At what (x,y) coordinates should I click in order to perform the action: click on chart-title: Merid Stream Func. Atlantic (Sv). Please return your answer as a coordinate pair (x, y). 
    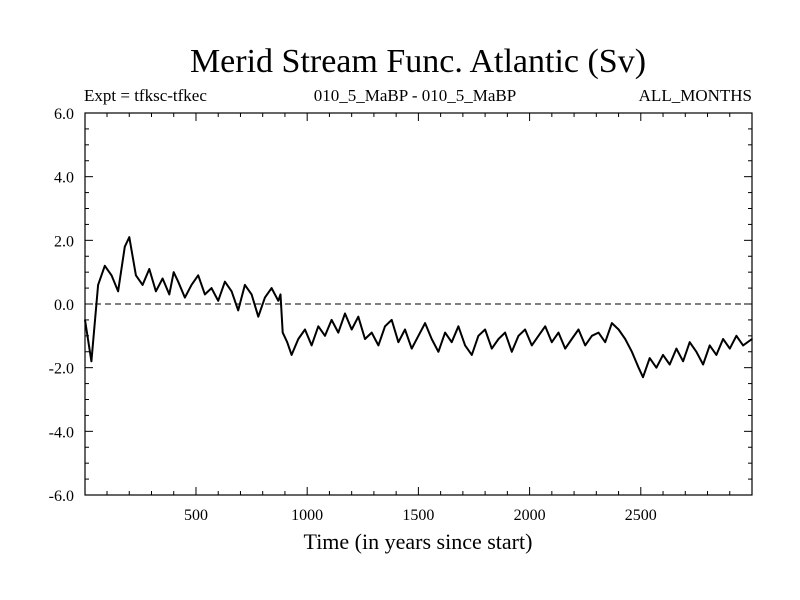
    Looking at the image, I should click on (418, 61).